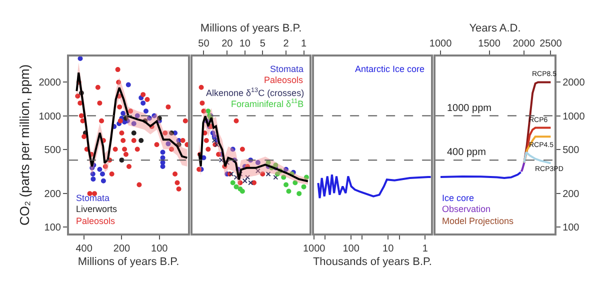  Describe the element at coordinates (478, 221) in the screenshot. I see `annotation: Model Projections` at that location.